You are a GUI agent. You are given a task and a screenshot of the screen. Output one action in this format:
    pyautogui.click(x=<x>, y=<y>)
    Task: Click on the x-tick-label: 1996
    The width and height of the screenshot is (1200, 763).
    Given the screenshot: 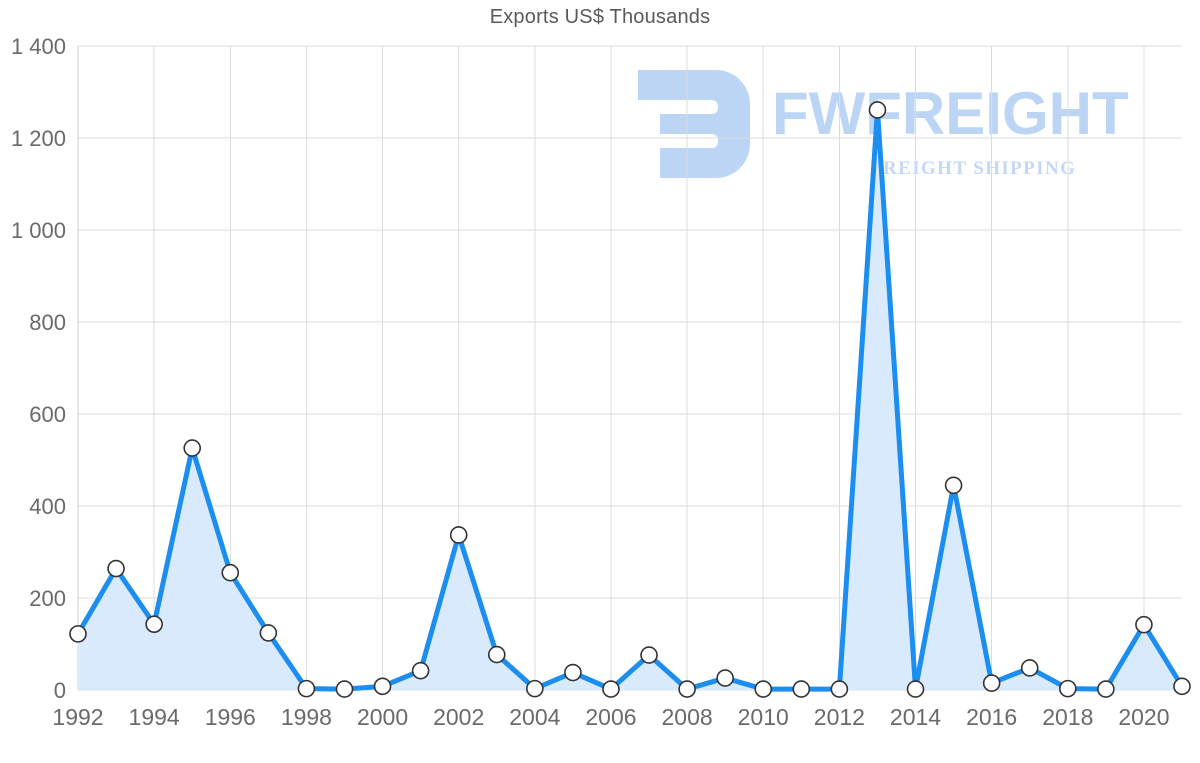 What is the action you would take?
    pyautogui.click(x=230, y=717)
    